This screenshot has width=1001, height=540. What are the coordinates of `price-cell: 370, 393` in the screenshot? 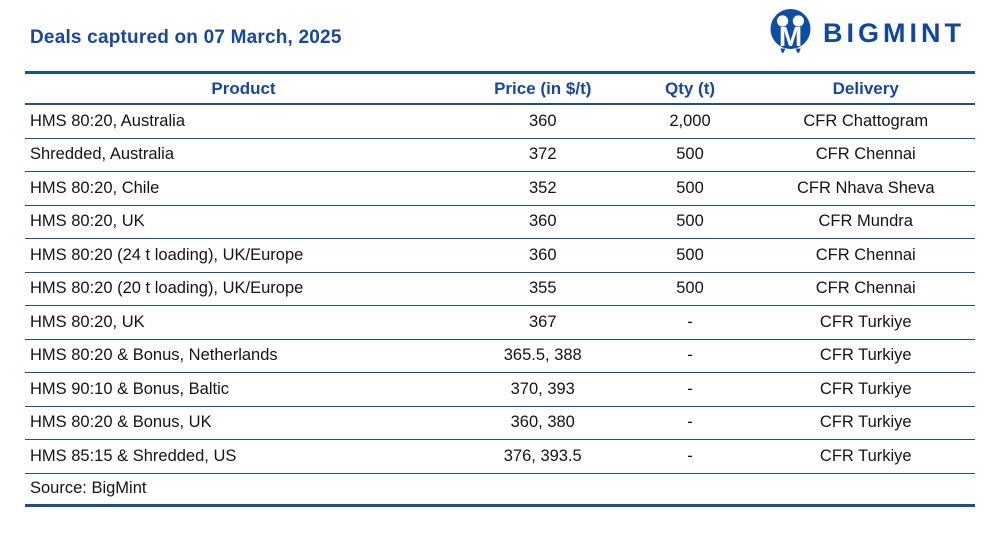 It's located at (543, 389).